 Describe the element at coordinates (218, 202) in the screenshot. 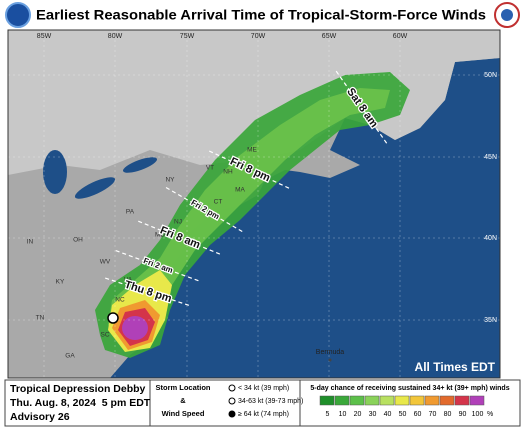

I see `state-label: CT` at that location.